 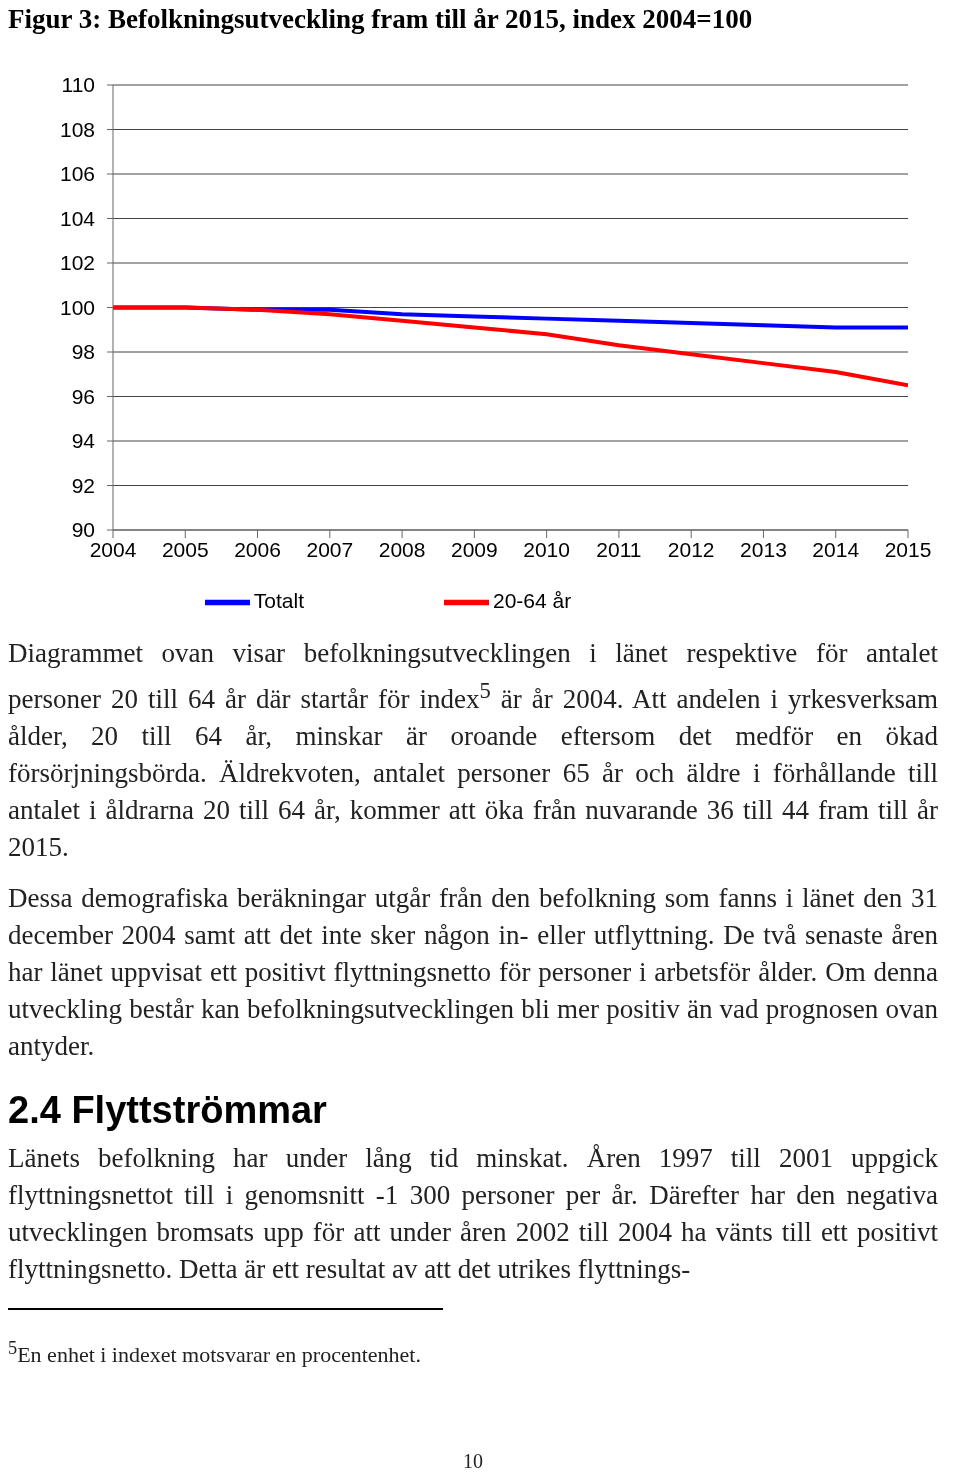 I want to click on y-tick-label: 98, so click(x=83, y=352).